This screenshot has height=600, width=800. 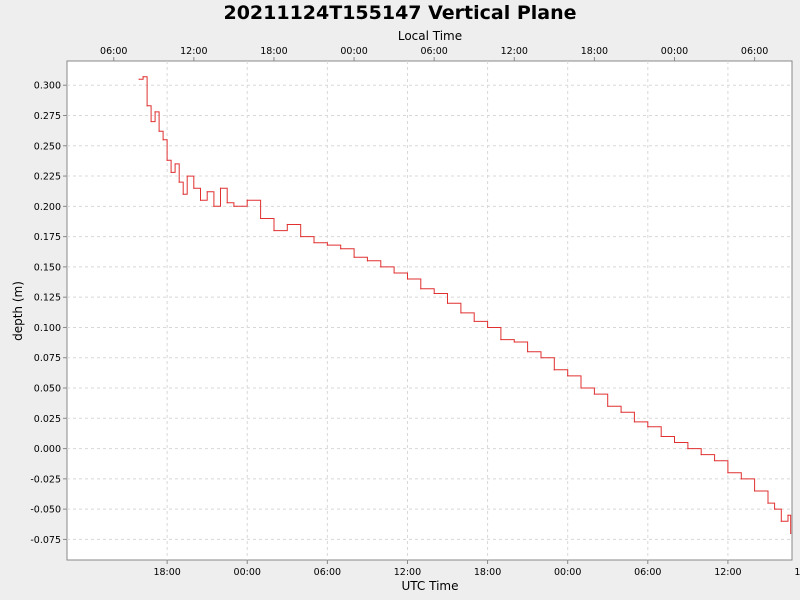 I want to click on y-tick-label: -0.050, so click(x=45, y=510).